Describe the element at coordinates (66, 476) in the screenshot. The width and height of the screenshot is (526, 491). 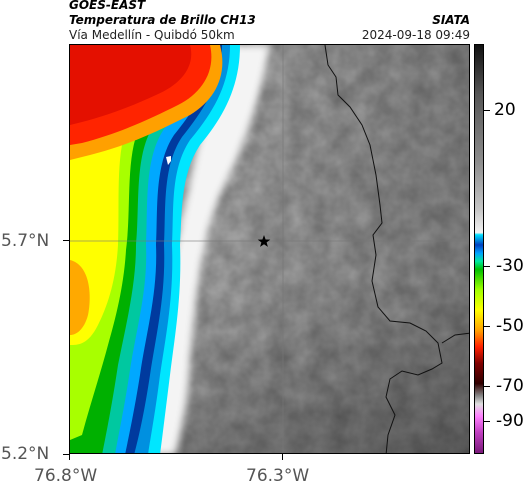
I see `lon-label-1: 76.8°W` at that location.